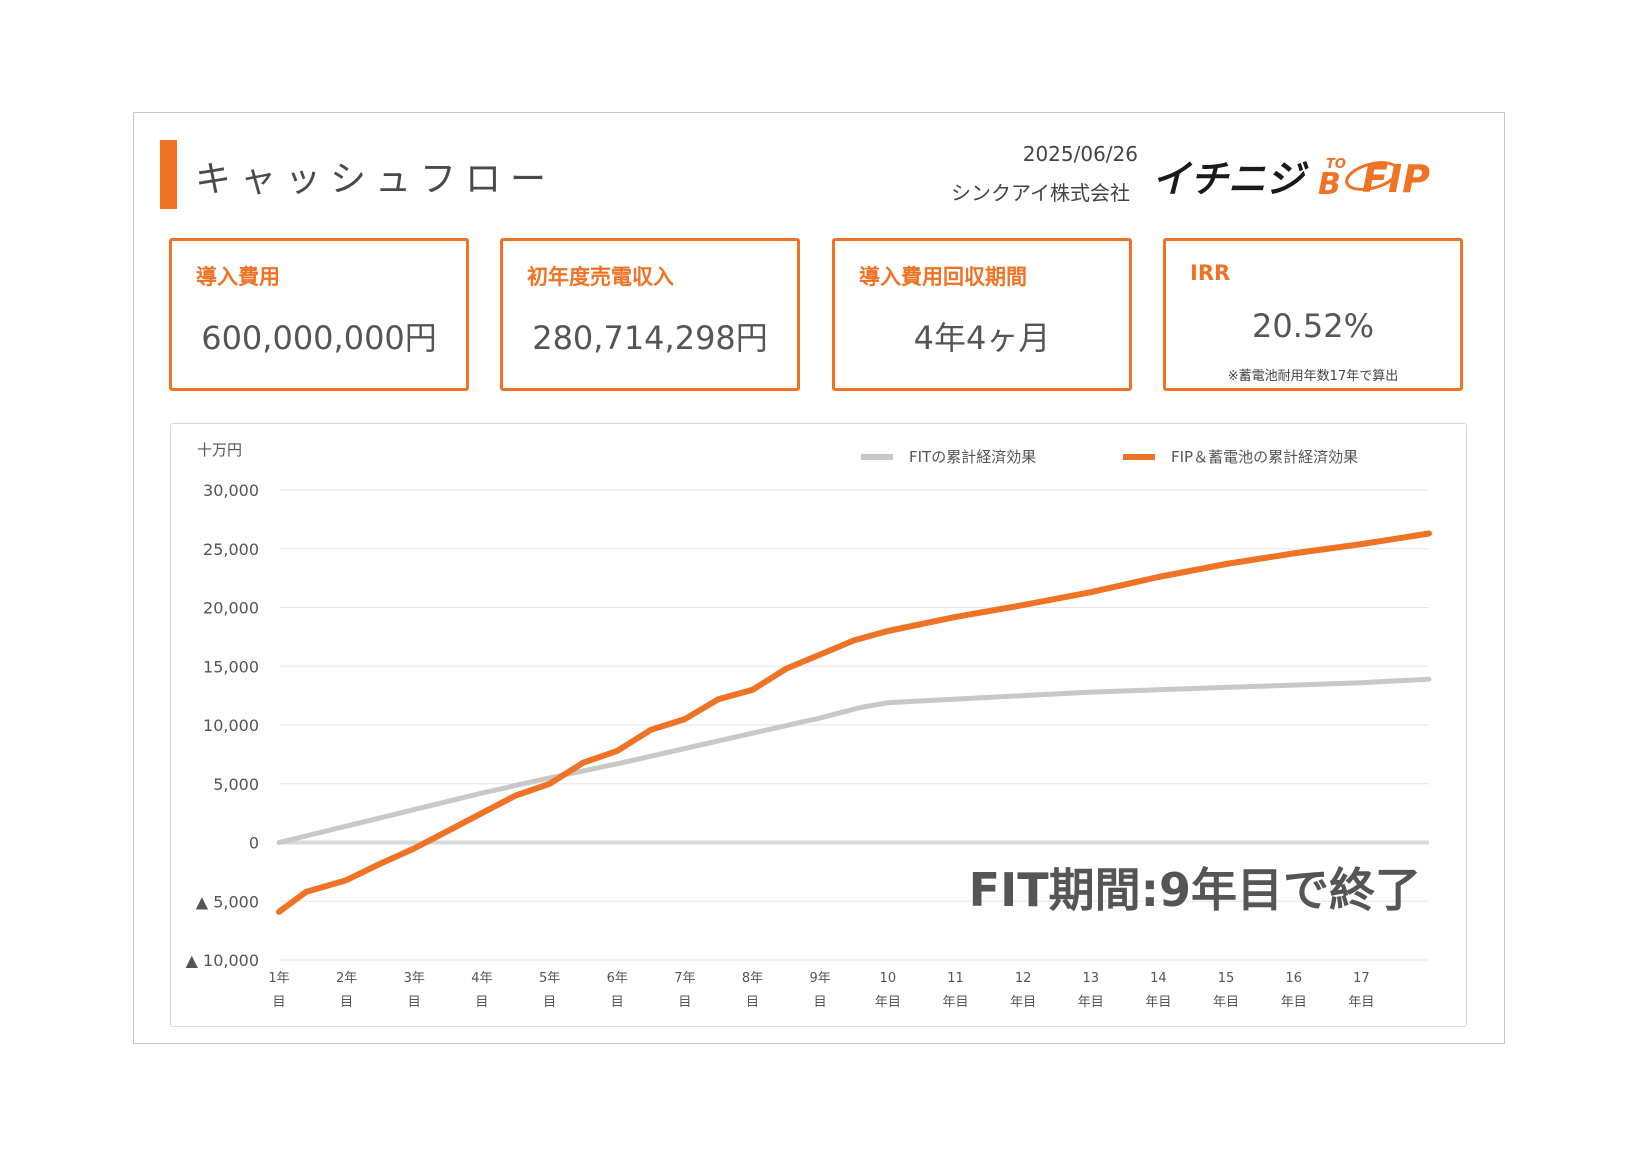 The width and height of the screenshot is (1631, 1154). I want to click on y-unit-label: 十万円, so click(219, 450).